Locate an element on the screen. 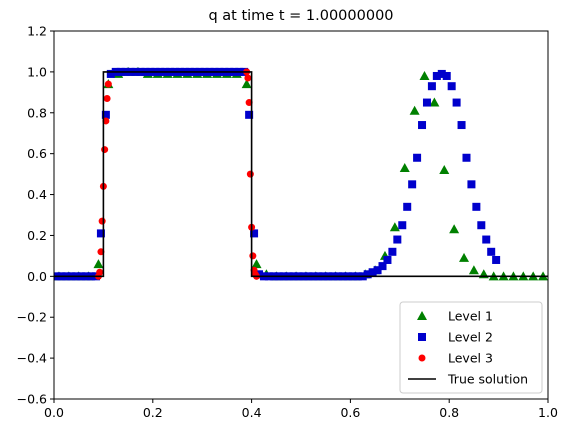 The image size is (570, 433). x-tick-label: 0.8 is located at coordinates (449, 412).